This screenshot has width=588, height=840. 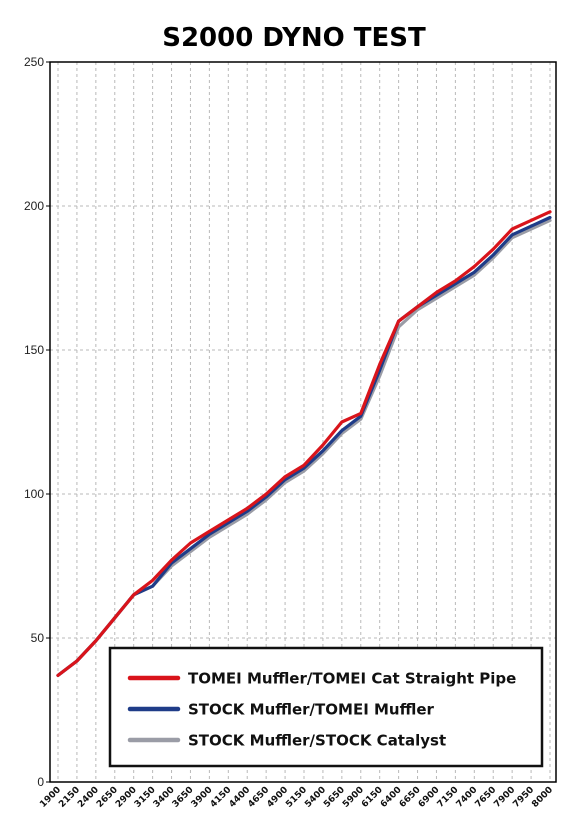 I want to click on y-tick-label: 50, so click(x=38, y=638).